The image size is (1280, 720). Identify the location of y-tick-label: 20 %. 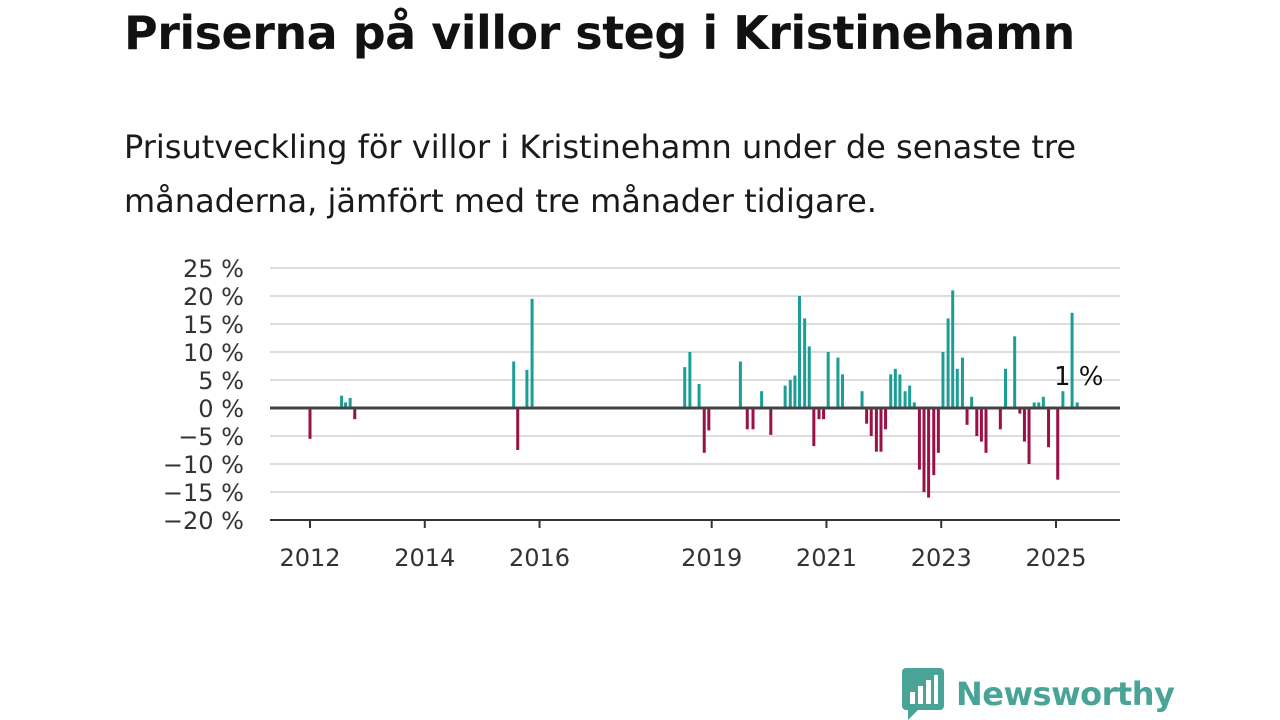
(213, 297).